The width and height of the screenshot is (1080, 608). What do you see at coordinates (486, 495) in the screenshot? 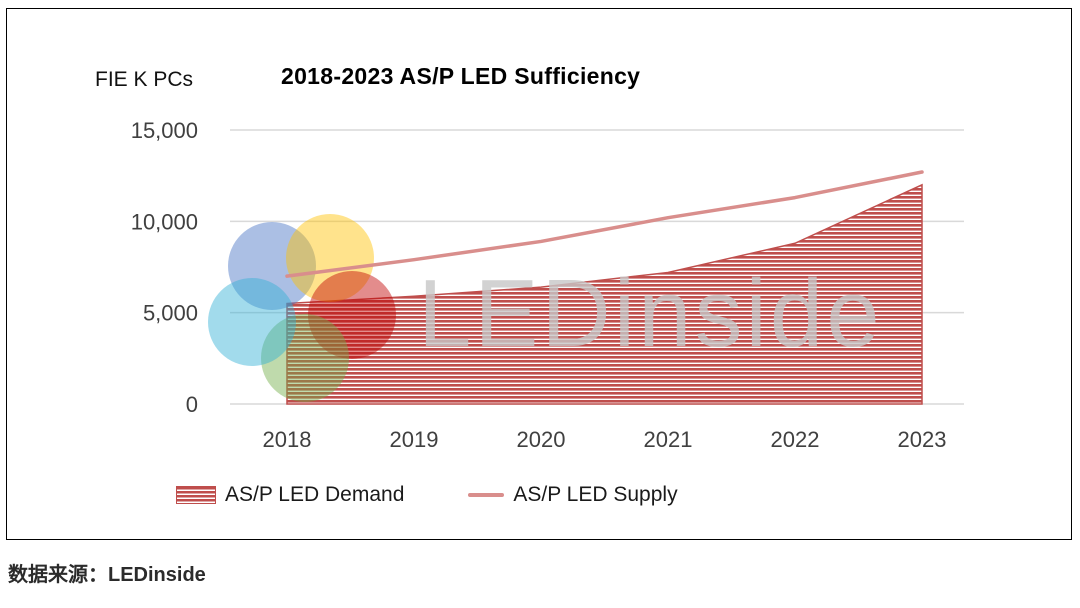
I see `supply-swatch-icon` at bounding box center [486, 495].